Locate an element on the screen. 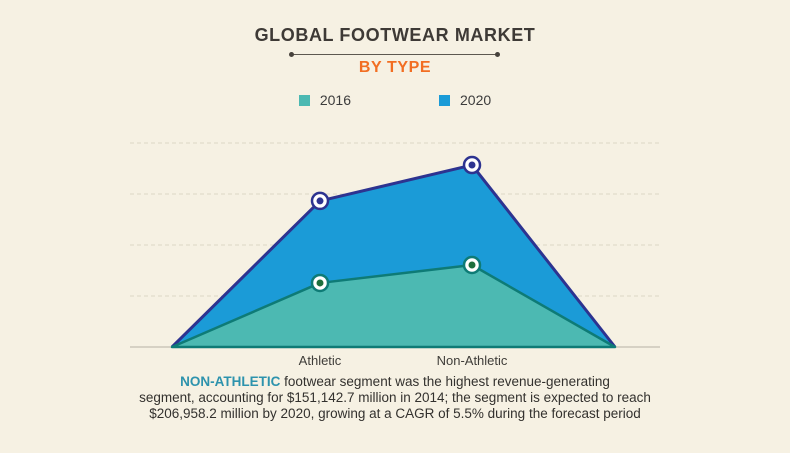  legend-item-2016: 2016 is located at coordinates (324, 100).